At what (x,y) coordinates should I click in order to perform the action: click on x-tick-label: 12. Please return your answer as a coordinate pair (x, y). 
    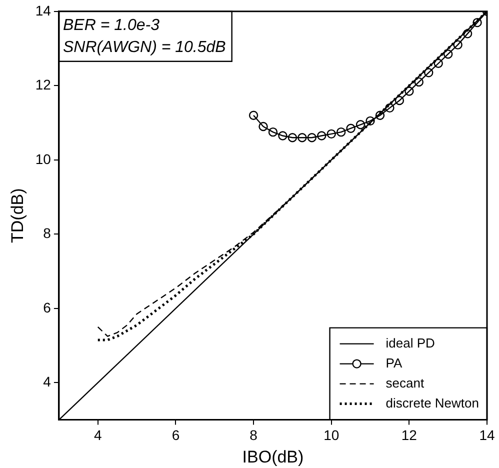
    Looking at the image, I should click on (409, 435).